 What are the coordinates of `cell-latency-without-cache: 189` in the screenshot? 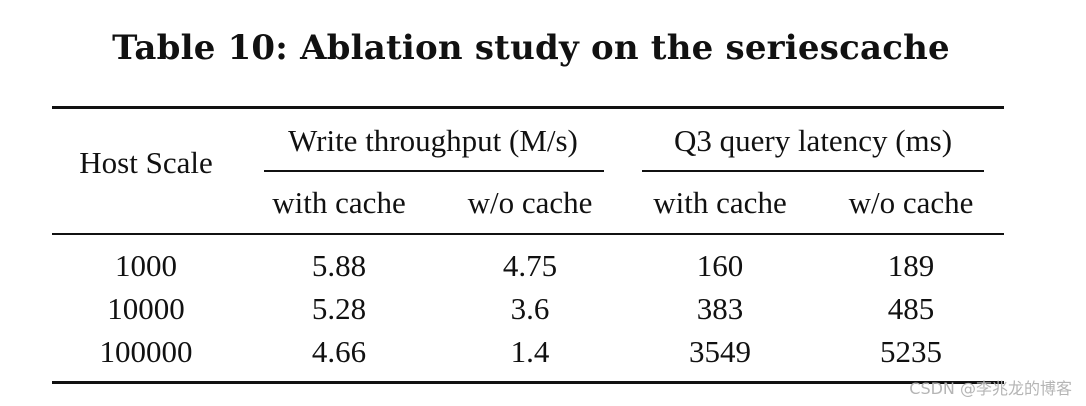 It's located at (911, 265).